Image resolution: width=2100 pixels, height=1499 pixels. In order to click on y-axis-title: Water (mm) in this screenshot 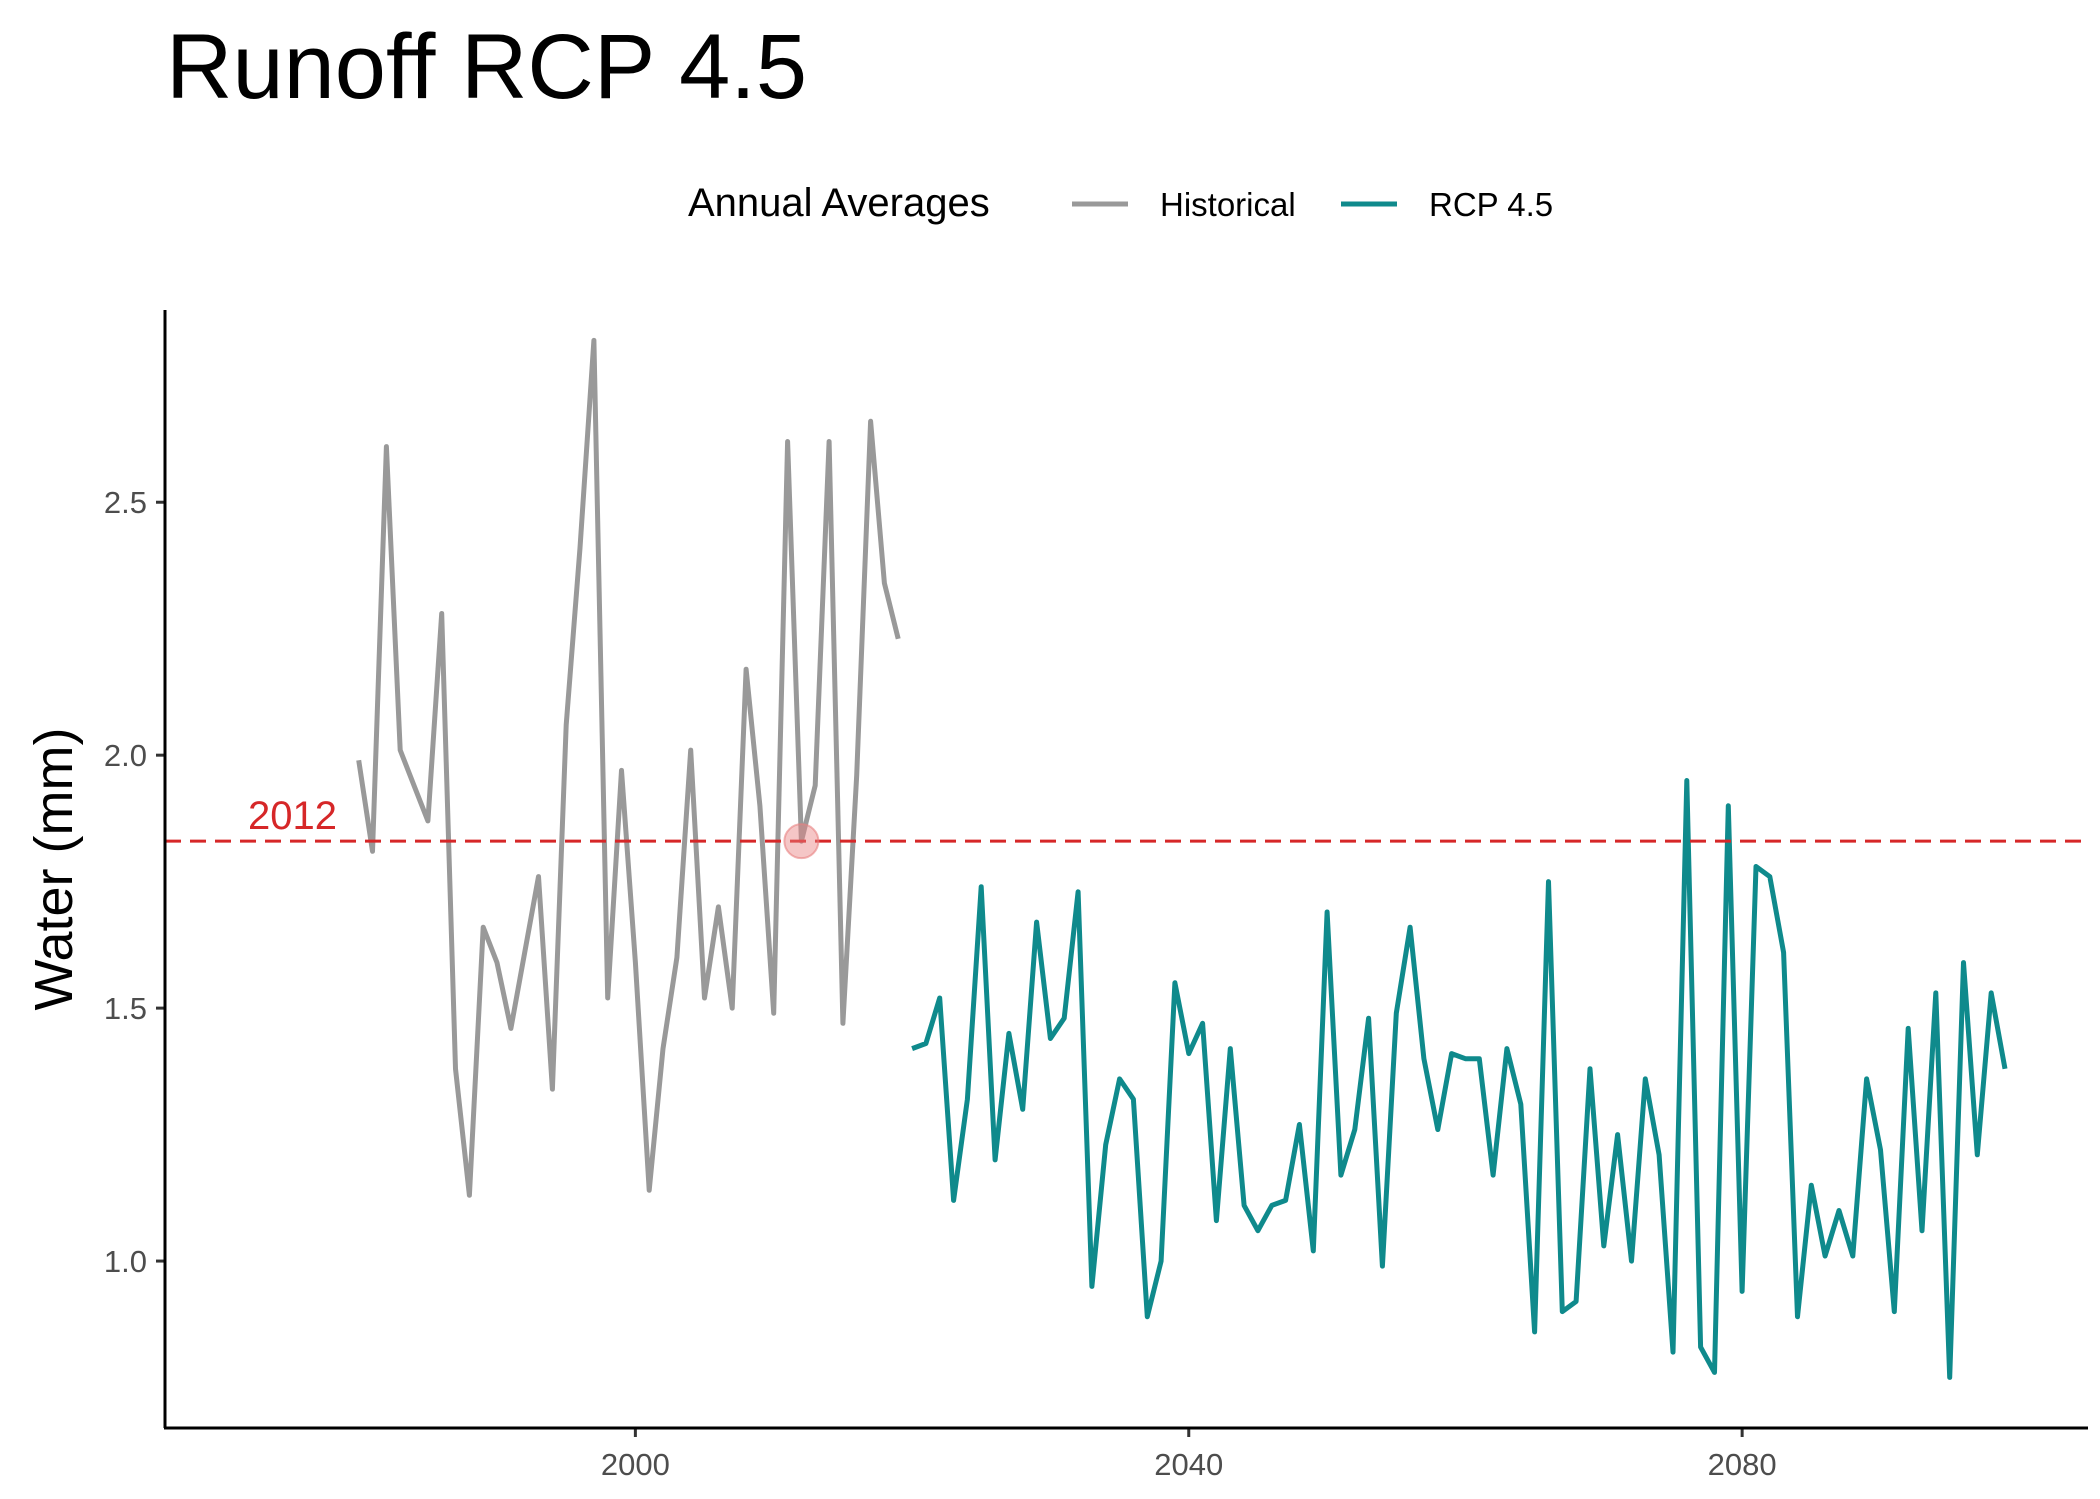, I will do `click(54, 869)`.